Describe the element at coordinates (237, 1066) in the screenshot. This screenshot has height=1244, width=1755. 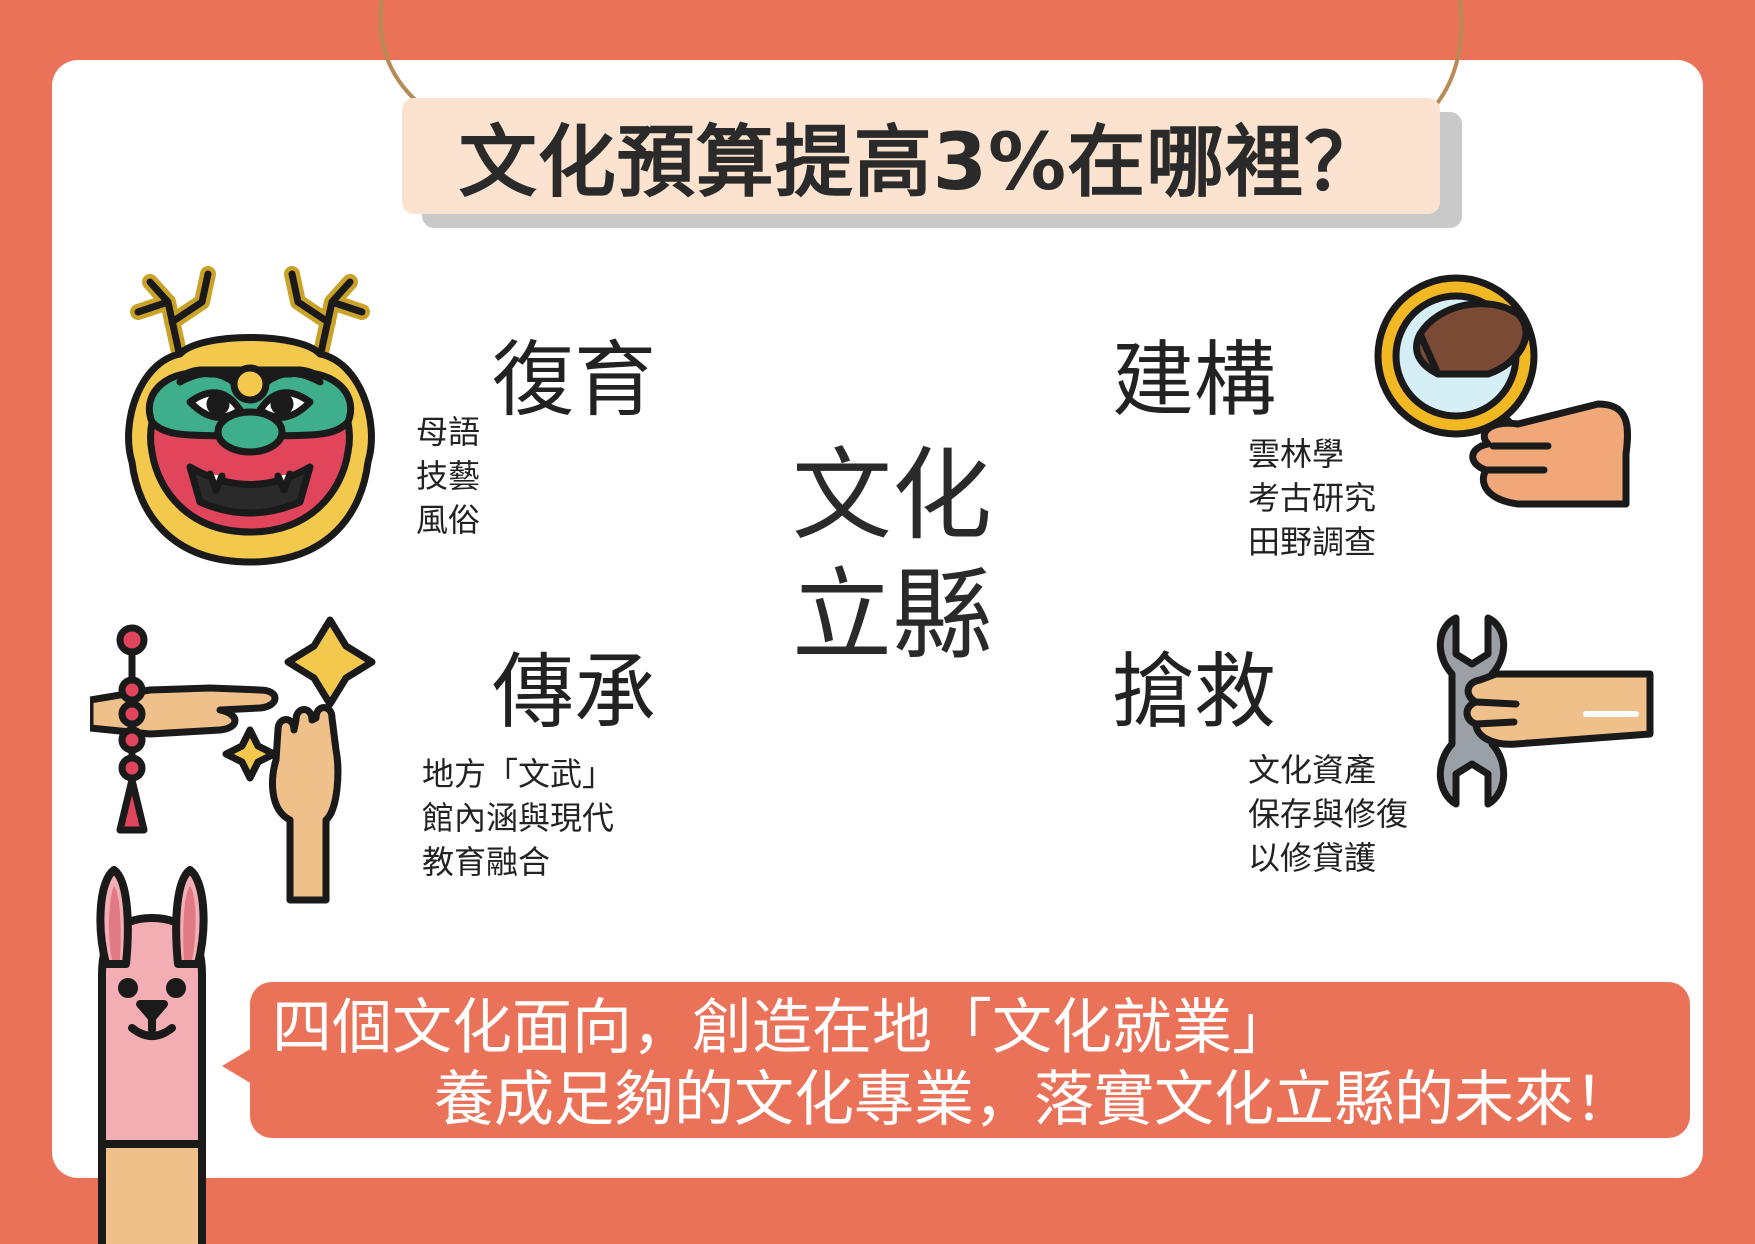
I see `bubble-tail` at that location.